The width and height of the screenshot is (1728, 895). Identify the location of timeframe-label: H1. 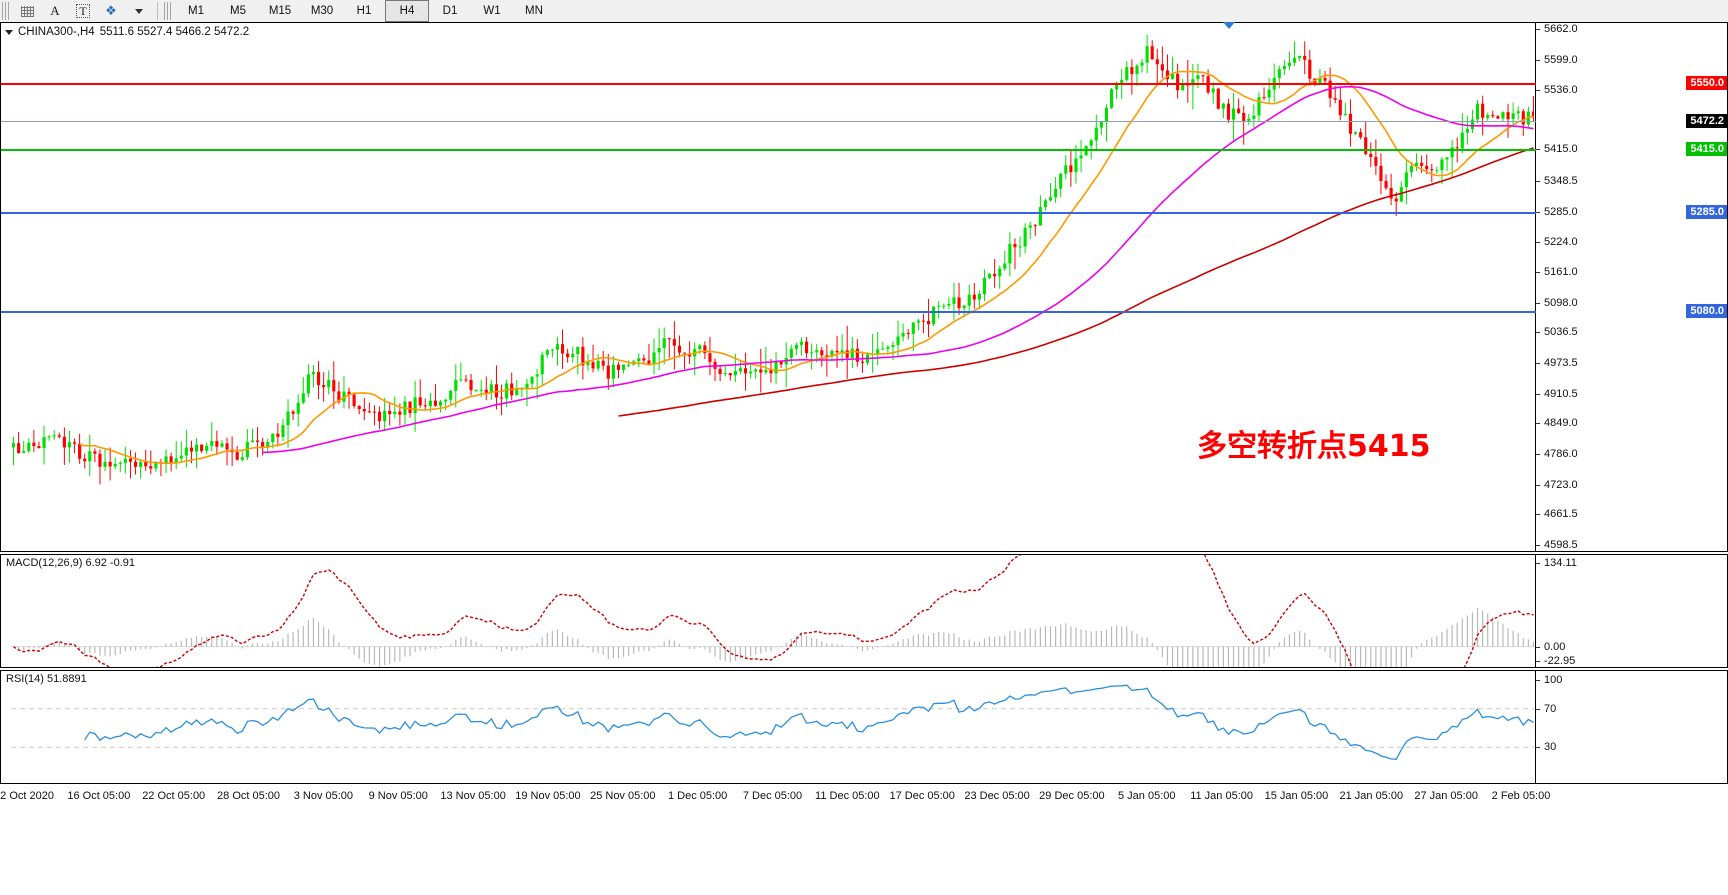
(364, 11).